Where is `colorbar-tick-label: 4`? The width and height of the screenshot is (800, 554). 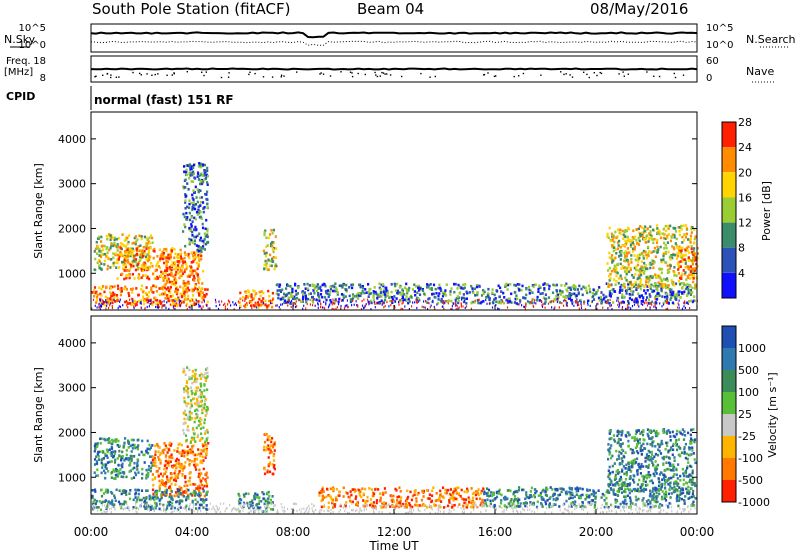 colorbar-tick-label: 4 is located at coordinates (741, 273).